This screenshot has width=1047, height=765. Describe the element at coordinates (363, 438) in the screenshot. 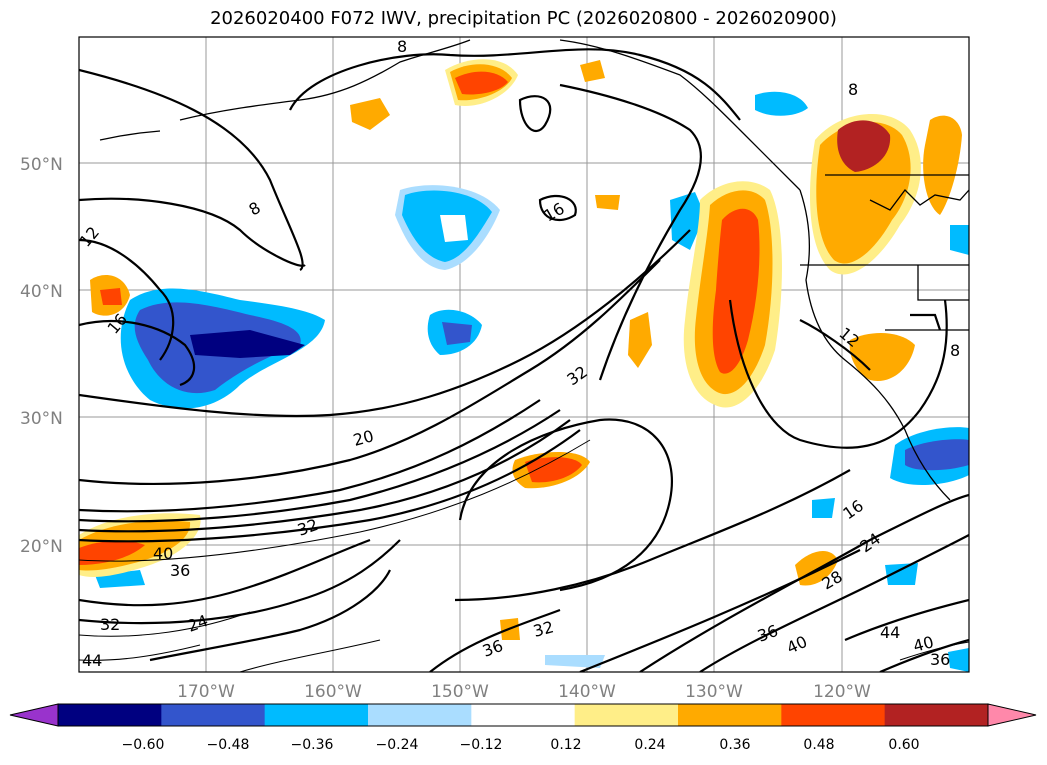

I see `contour-label: 20` at that location.